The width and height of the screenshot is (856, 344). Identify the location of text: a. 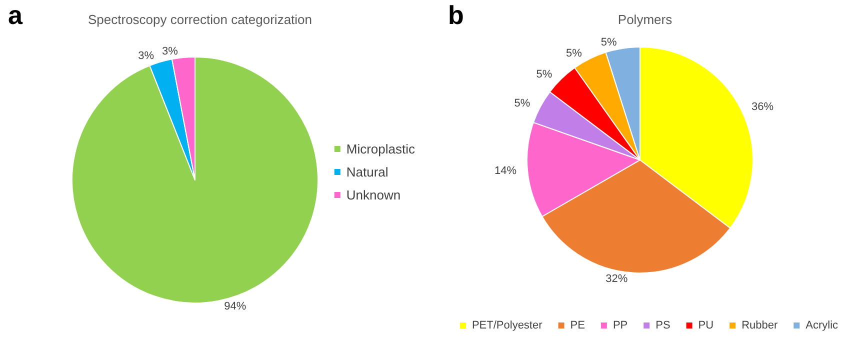
(15, 15).